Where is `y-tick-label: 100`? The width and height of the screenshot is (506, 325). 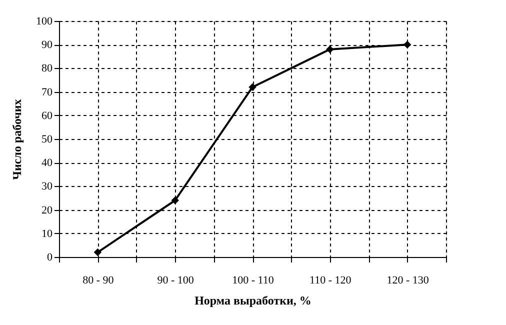
y-tick-label: 100 is located at coordinates (44, 22).